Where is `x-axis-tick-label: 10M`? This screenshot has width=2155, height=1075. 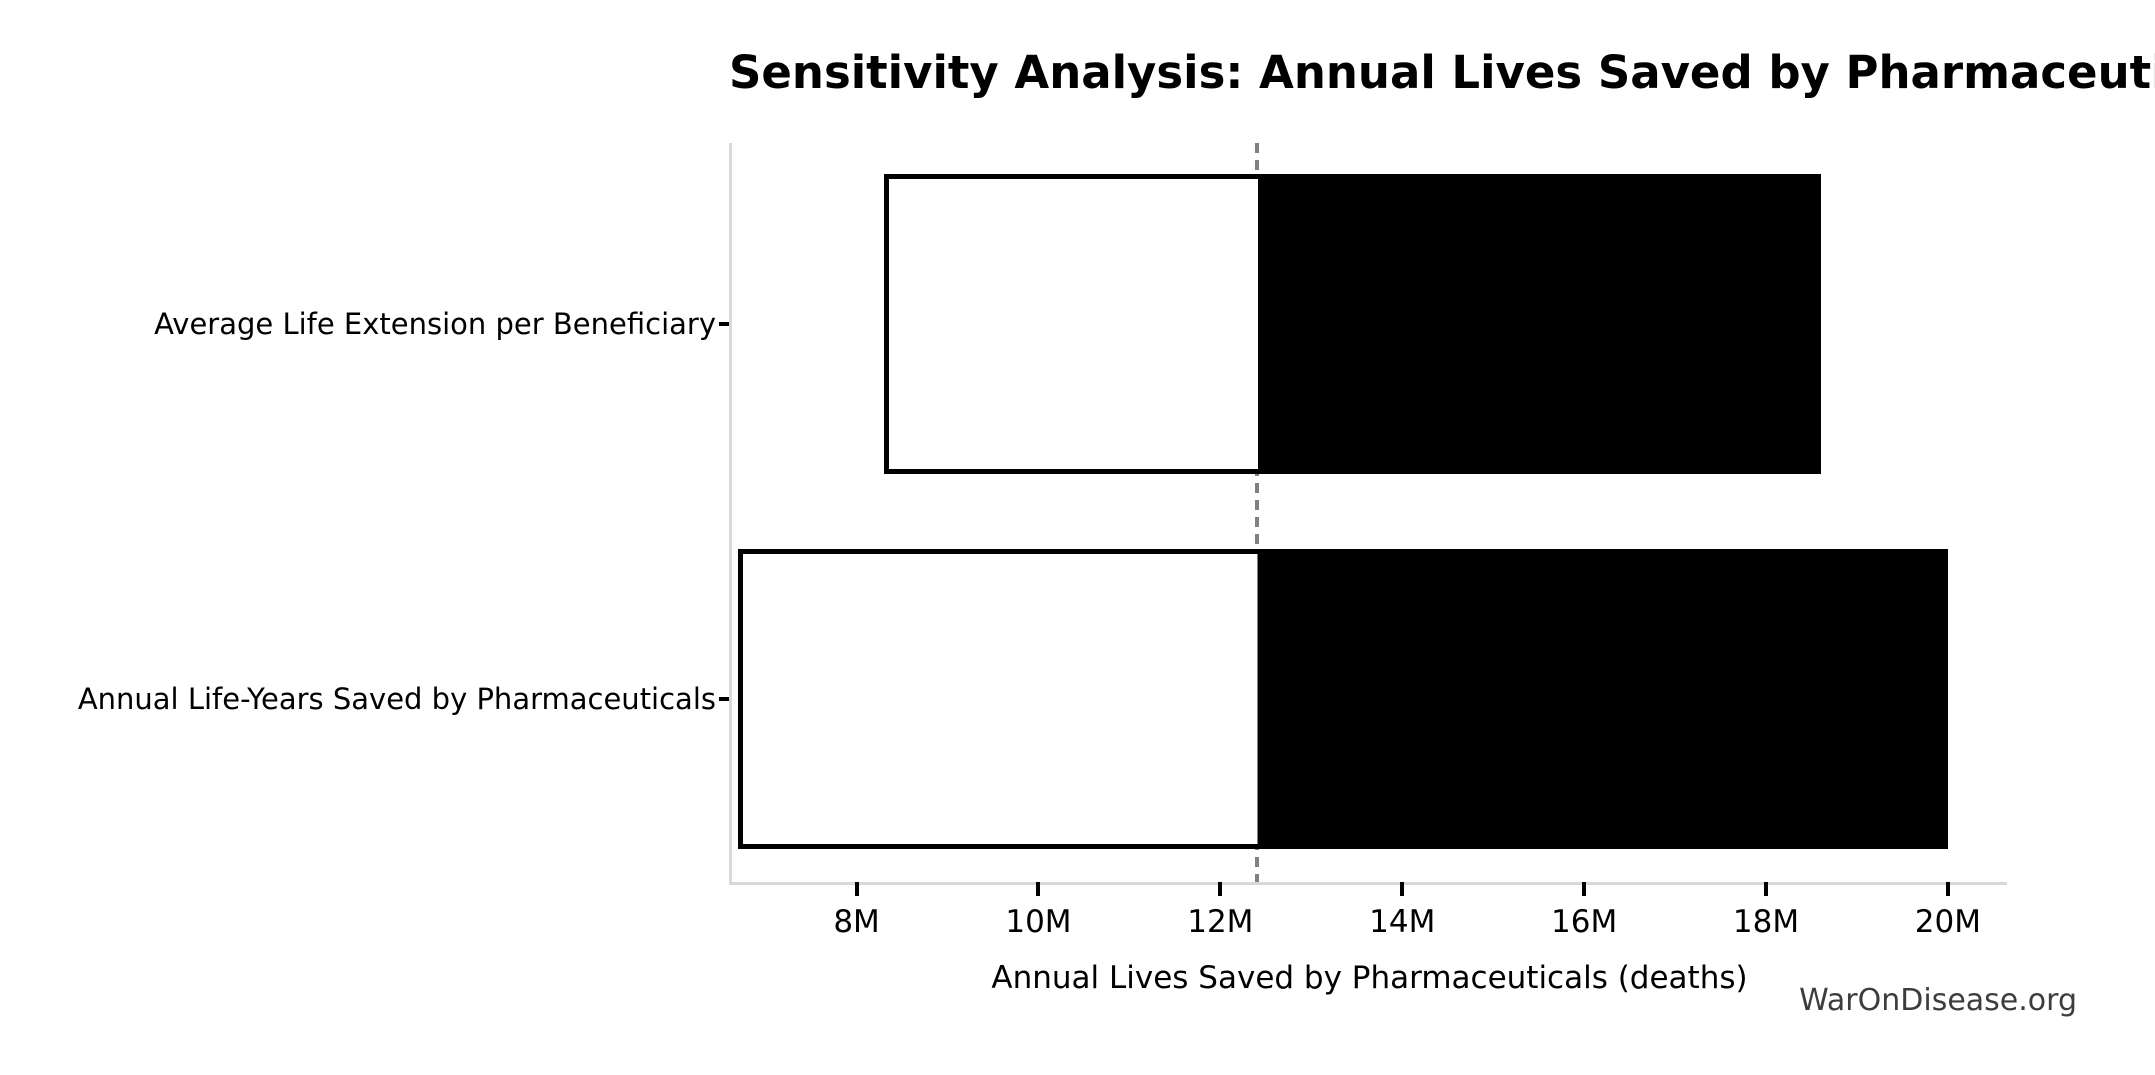
x-axis-tick-label: 10M is located at coordinates (1038, 922).